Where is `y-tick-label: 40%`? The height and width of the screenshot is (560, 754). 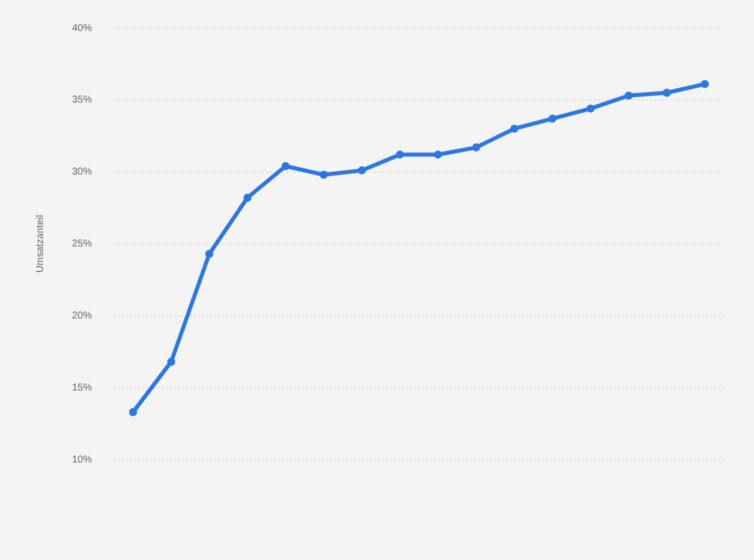 y-tick-label: 40% is located at coordinates (82, 28).